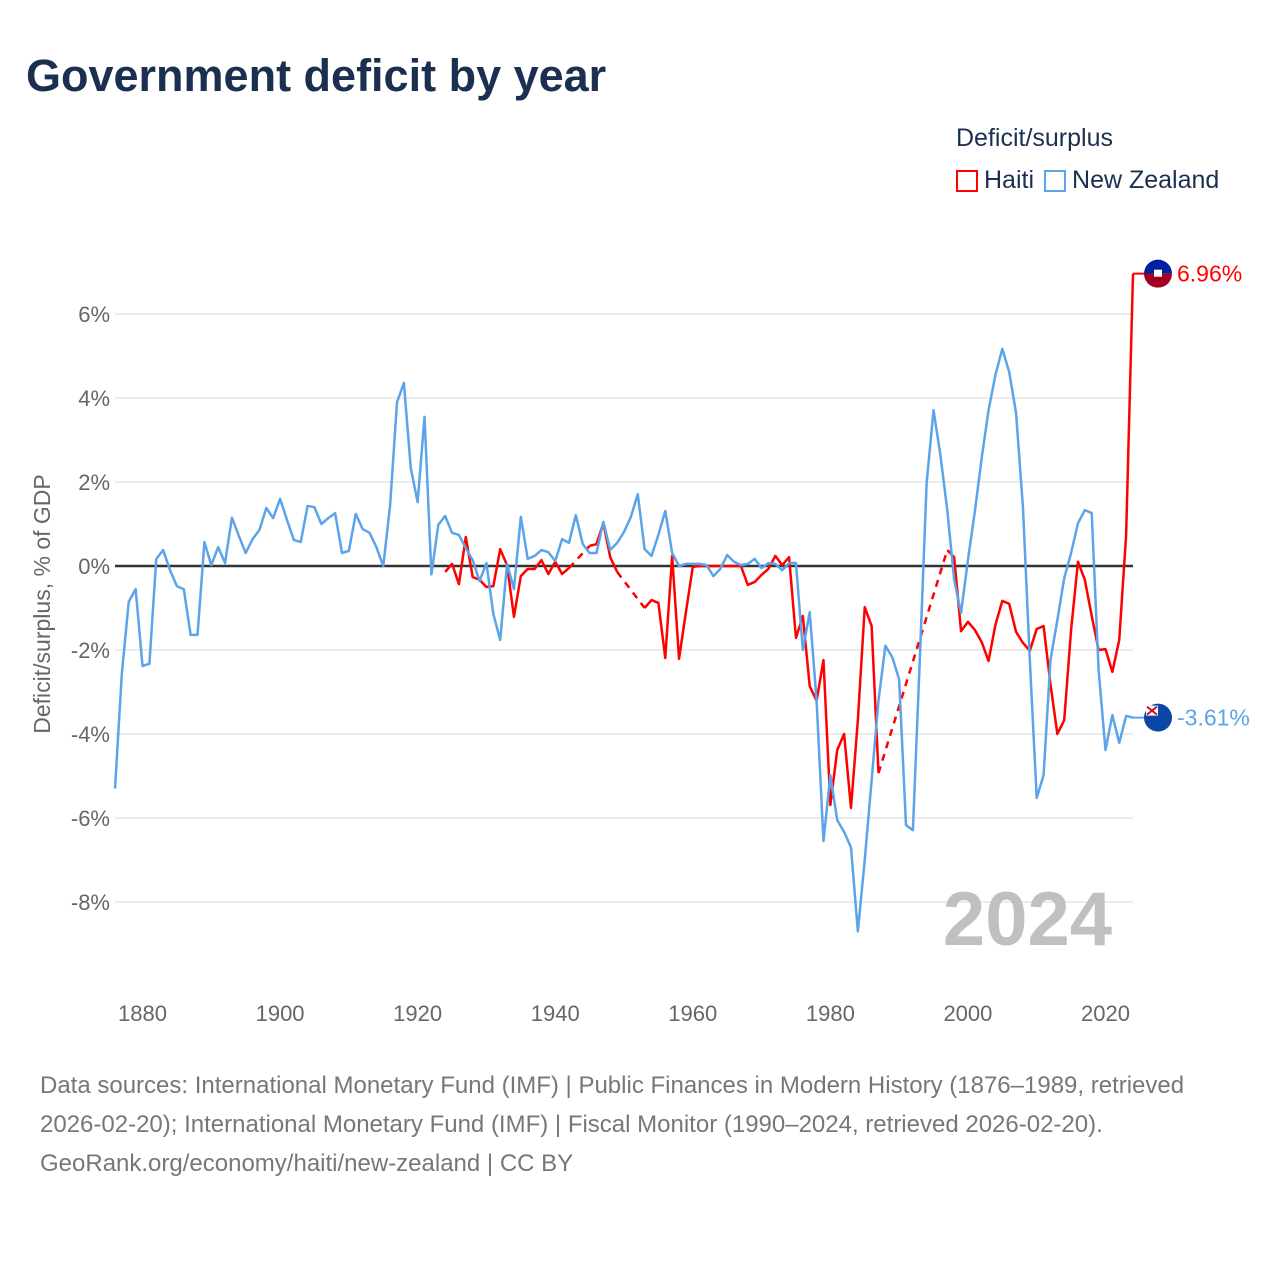 The image size is (1280, 1280). Describe the element at coordinates (94, 398) in the screenshot. I see `y-tick-label: 4%` at that location.